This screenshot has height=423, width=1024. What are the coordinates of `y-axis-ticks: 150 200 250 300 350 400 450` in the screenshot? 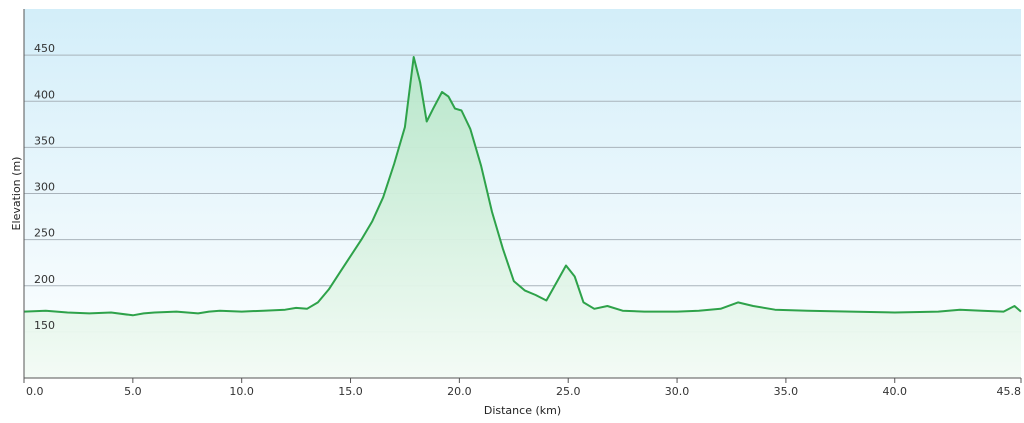 It's located at (44, 187).